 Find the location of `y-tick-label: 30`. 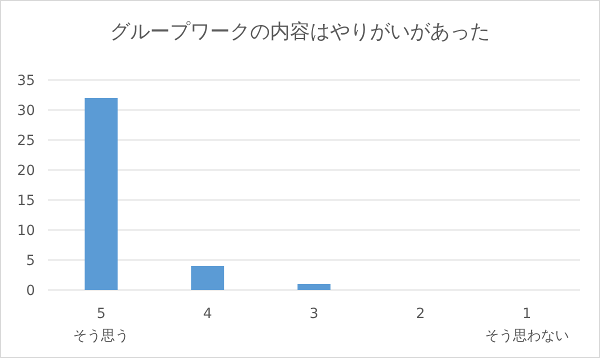

y-tick-label: 30 is located at coordinates (26, 111).